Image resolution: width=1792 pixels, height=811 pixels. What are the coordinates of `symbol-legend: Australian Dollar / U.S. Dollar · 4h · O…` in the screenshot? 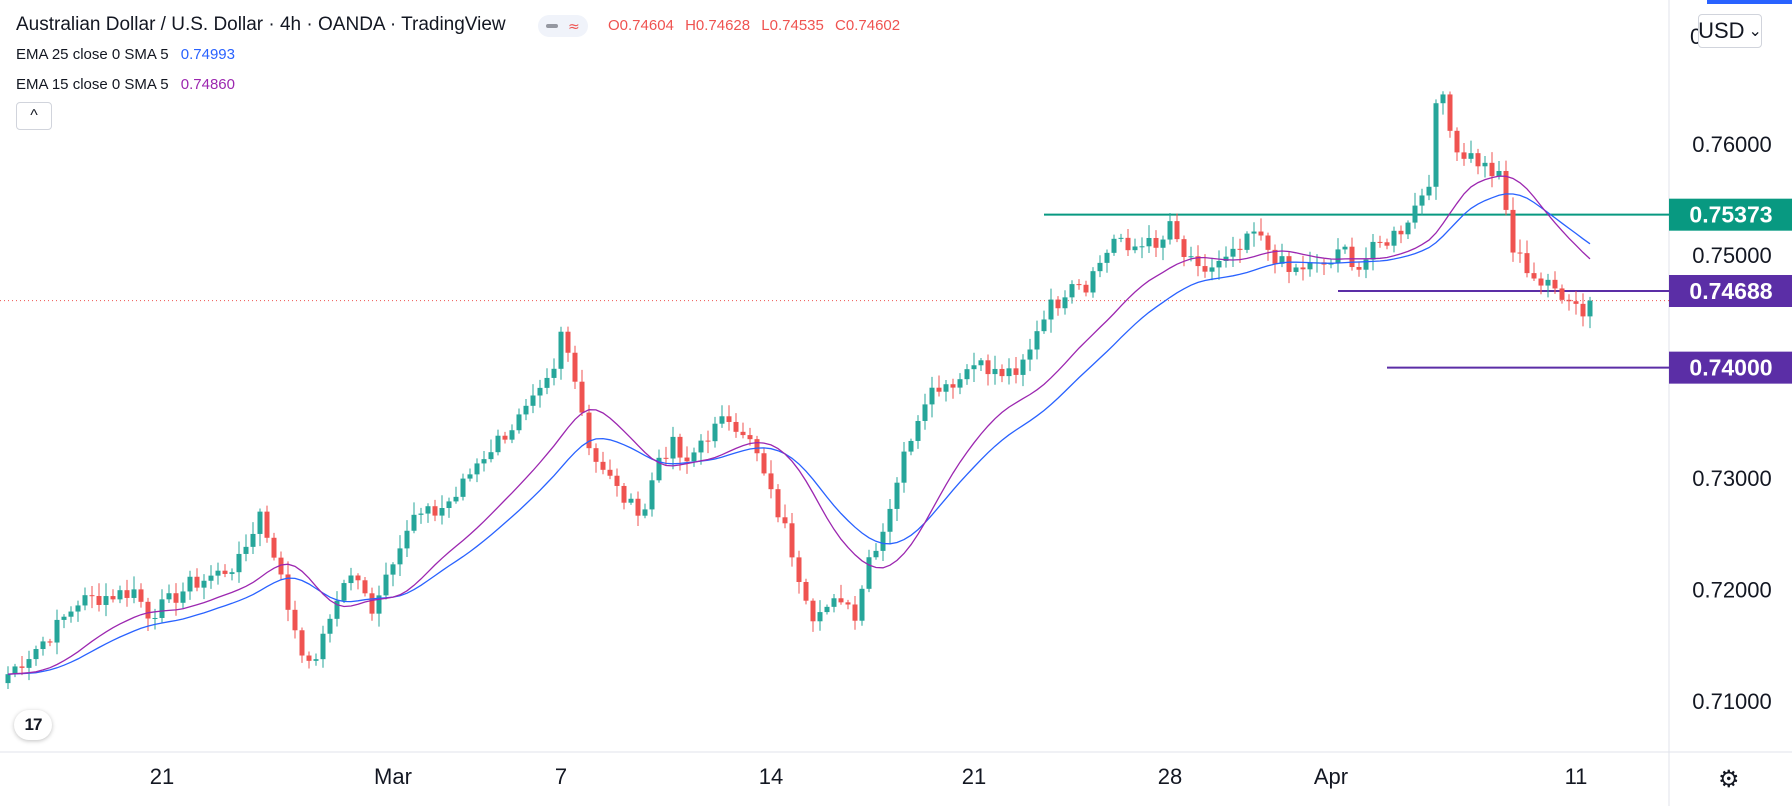 It's located at (261, 25).